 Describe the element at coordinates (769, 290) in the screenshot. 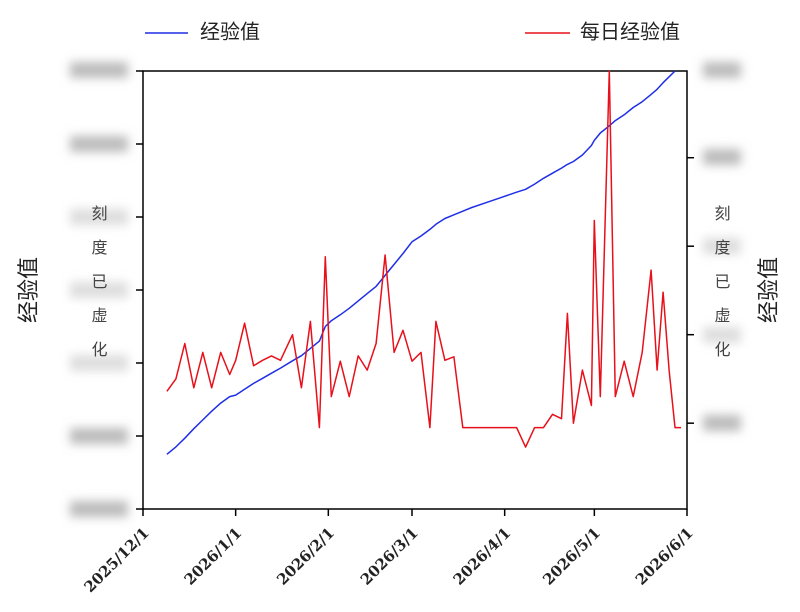

I see `y2-axis-title: 经验值` at that location.